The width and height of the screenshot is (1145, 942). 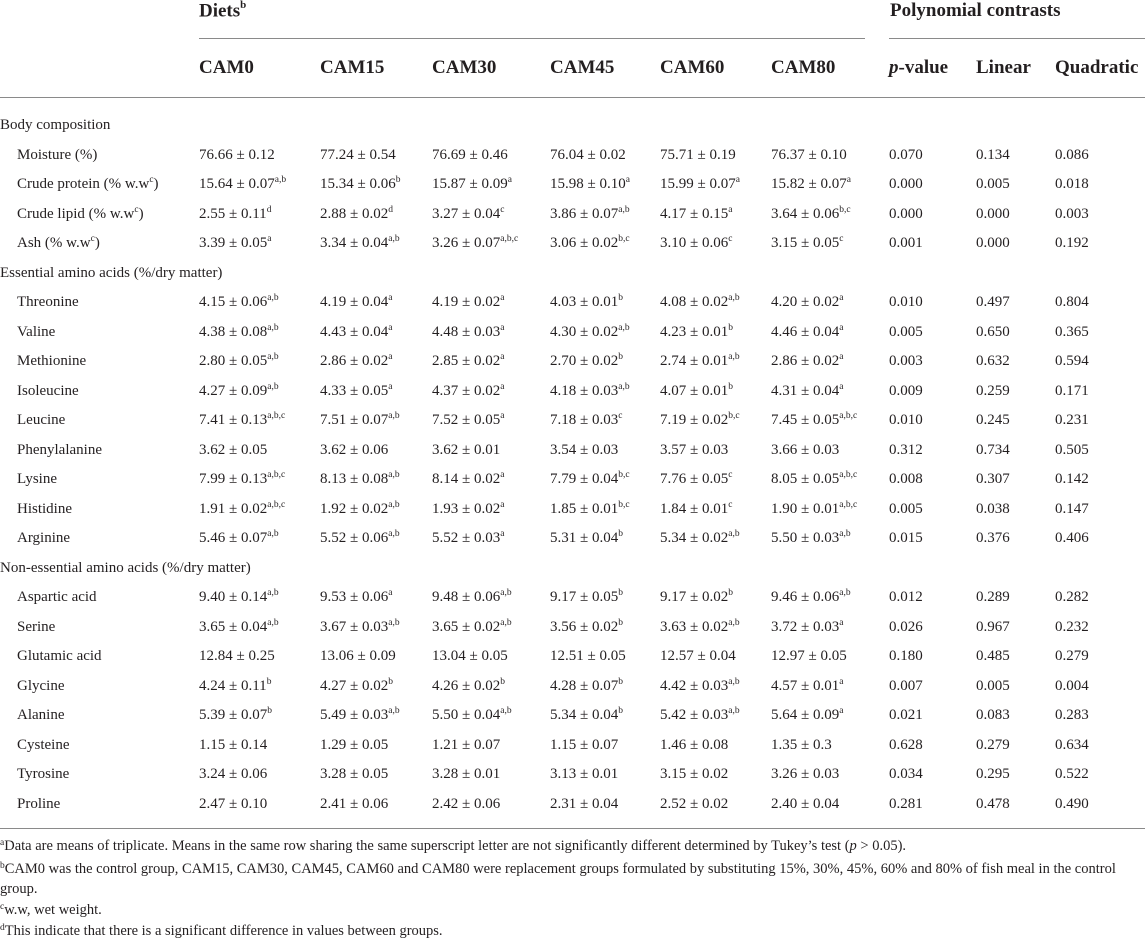 What do you see at coordinates (993, 214) in the screenshot?
I see `table-cell: 0.000` at bounding box center [993, 214].